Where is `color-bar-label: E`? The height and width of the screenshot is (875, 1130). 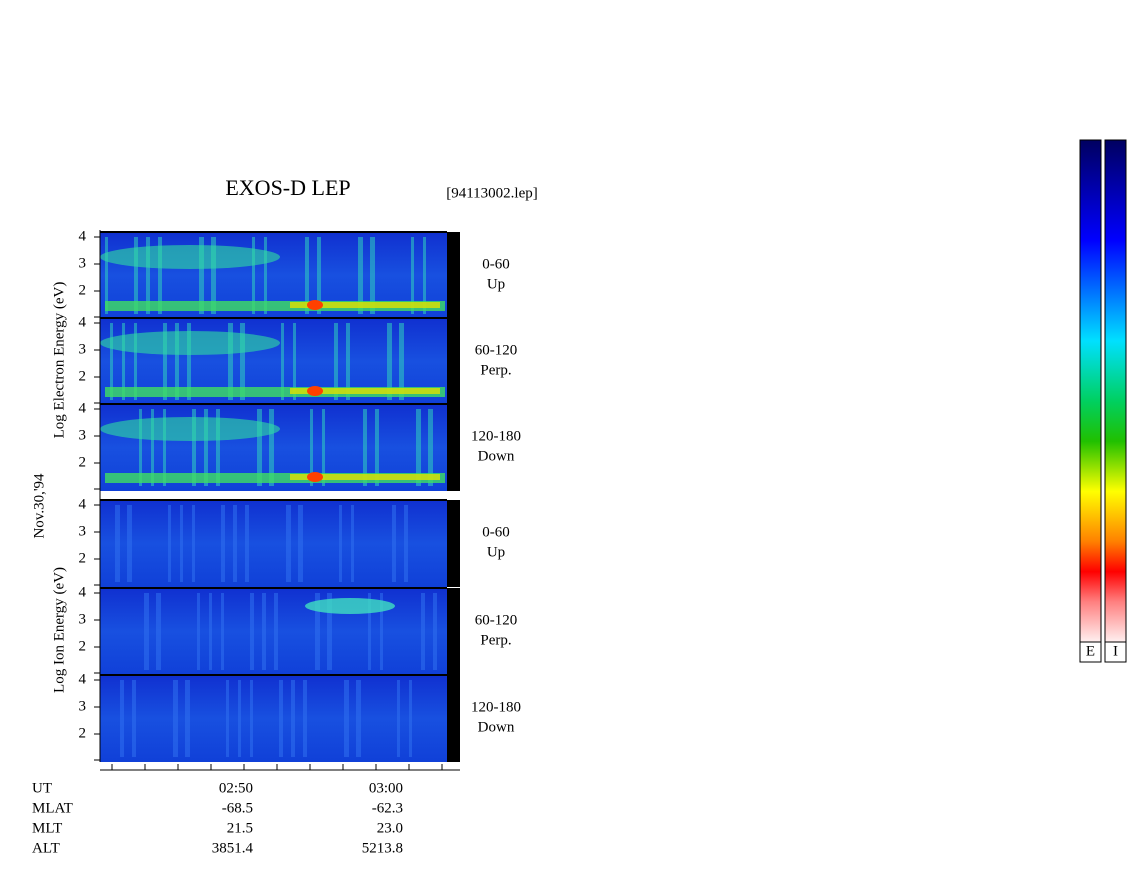 color-bar-label: E is located at coordinates (1090, 651).